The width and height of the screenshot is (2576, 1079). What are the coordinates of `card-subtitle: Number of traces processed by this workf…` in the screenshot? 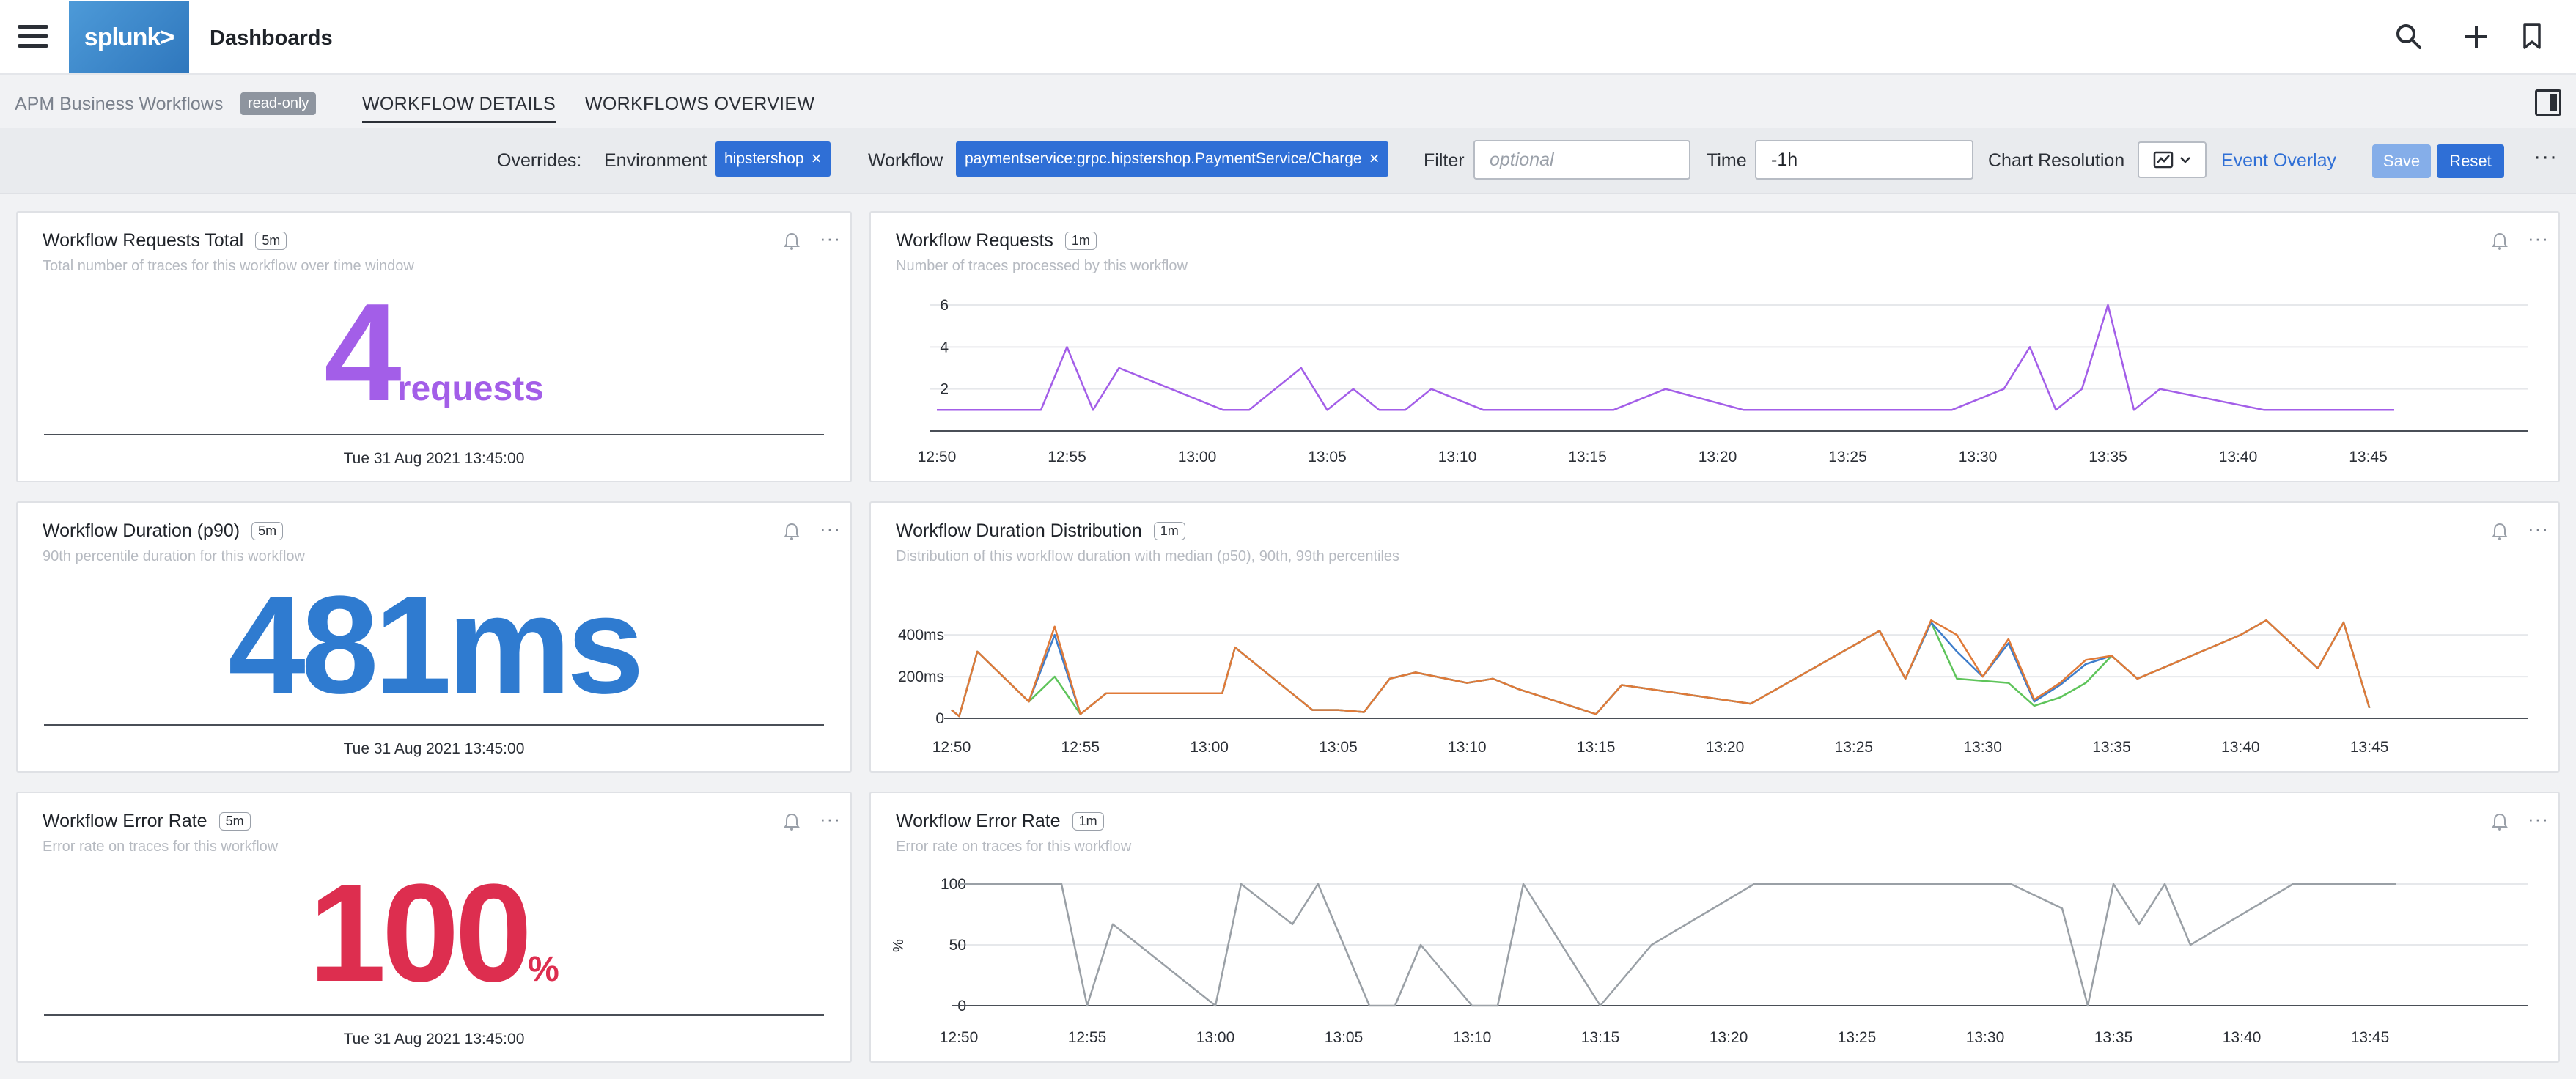 It's located at (1042, 266).